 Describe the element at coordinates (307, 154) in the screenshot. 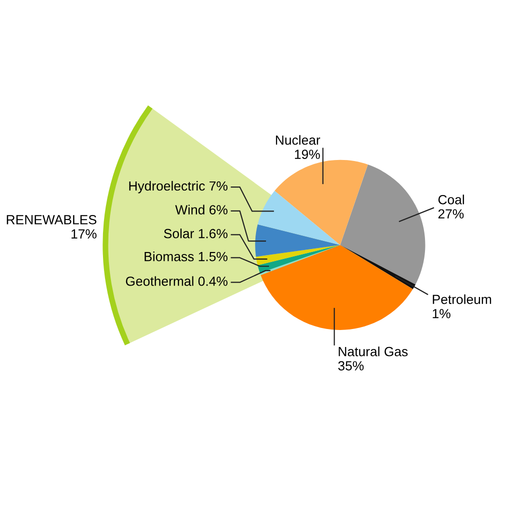

I see `data-label: 19%` at that location.